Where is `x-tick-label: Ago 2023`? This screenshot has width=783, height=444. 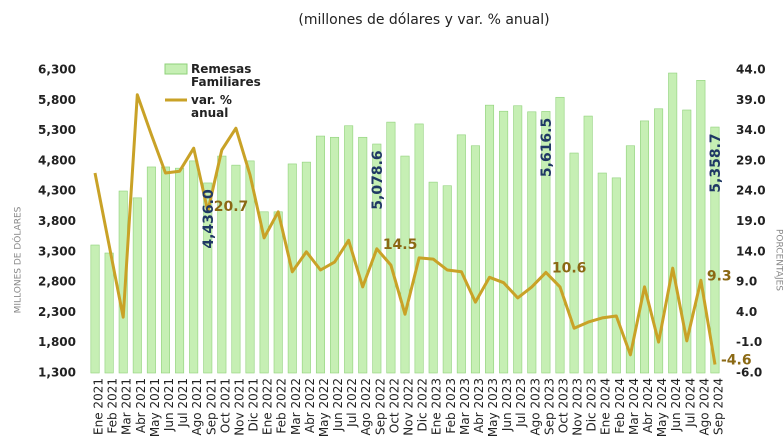
x-tick-label: Ago 2023 is located at coordinates (535, 407).